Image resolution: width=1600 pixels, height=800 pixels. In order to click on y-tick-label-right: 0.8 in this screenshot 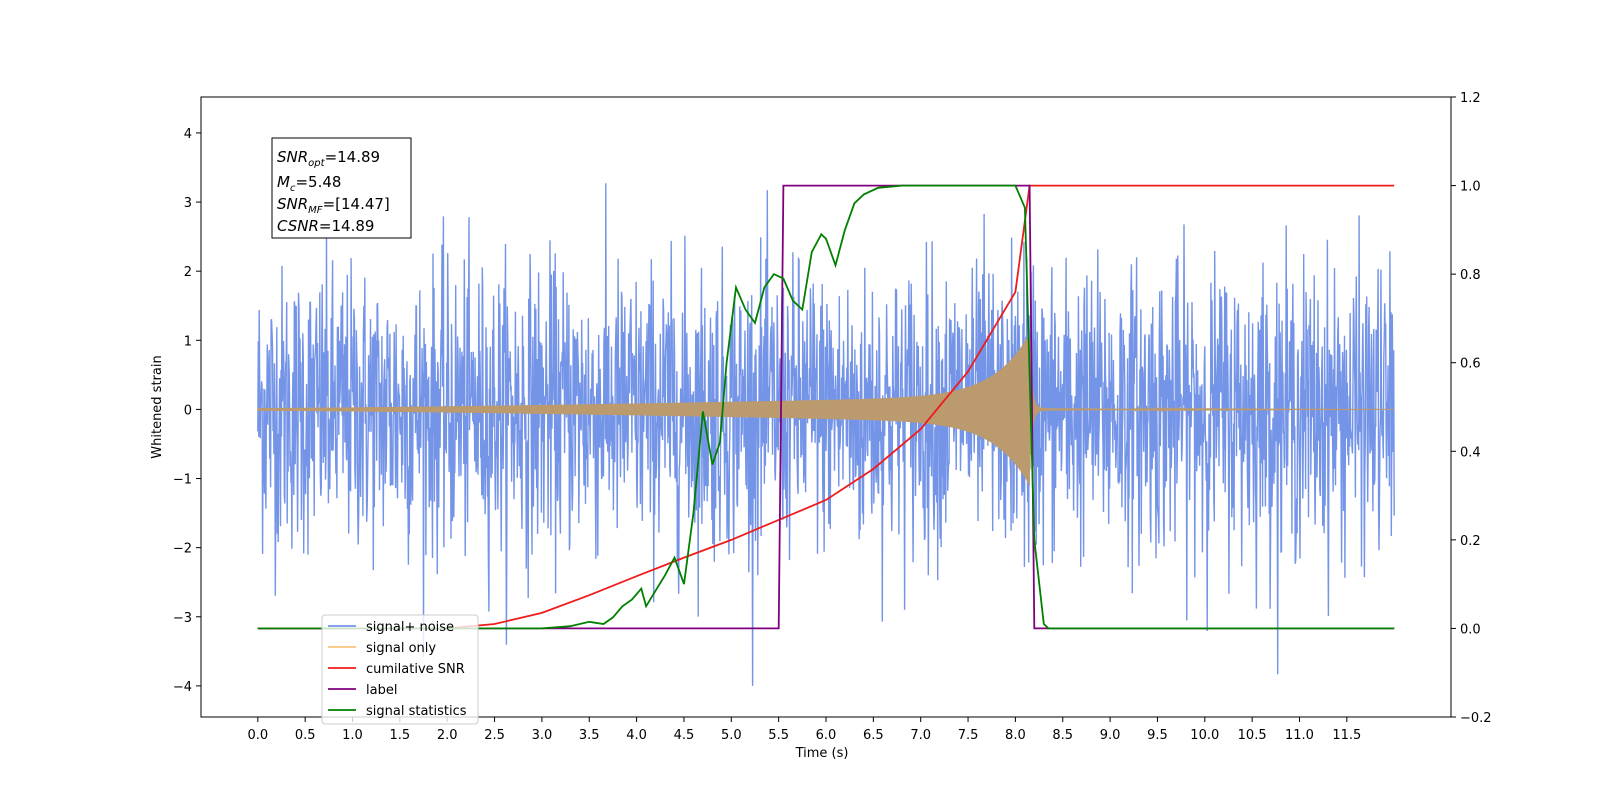, I will do `click(1470, 275)`.